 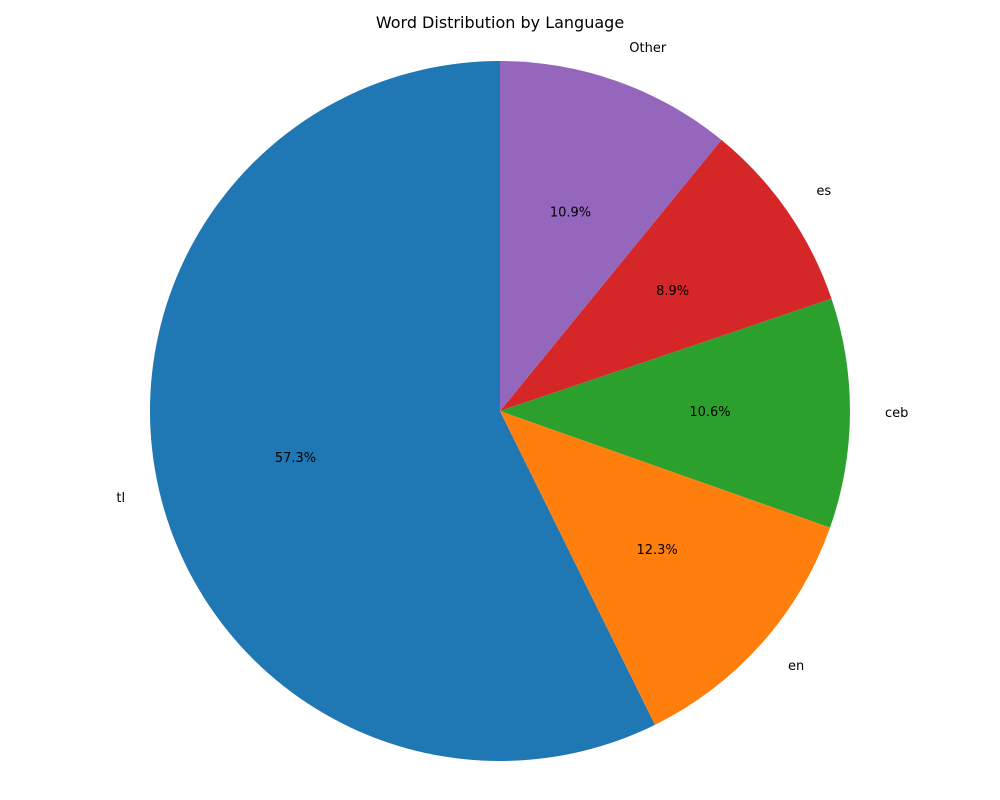 I want to click on pct-label-ceb: 10.6%, so click(x=709, y=412).